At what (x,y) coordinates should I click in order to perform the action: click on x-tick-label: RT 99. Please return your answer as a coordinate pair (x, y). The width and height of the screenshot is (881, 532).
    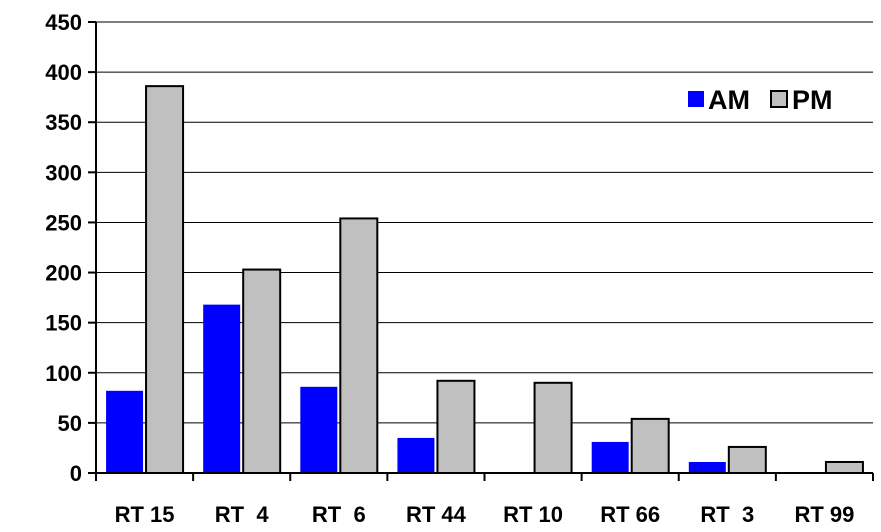
    Looking at the image, I should click on (824, 514).